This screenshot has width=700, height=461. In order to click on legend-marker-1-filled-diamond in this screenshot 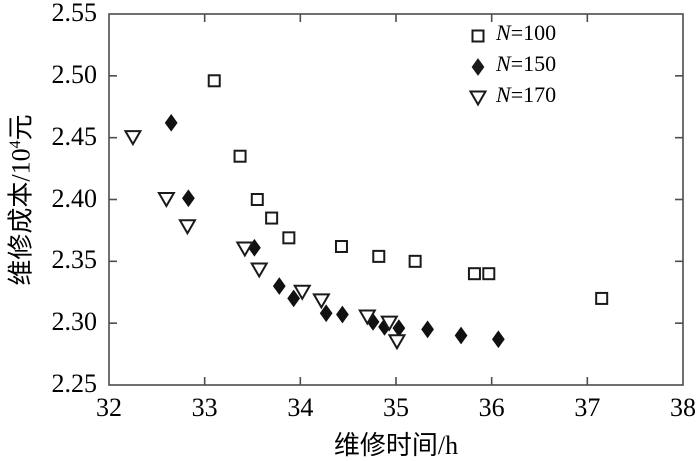, I will do `click(478, 67)`.